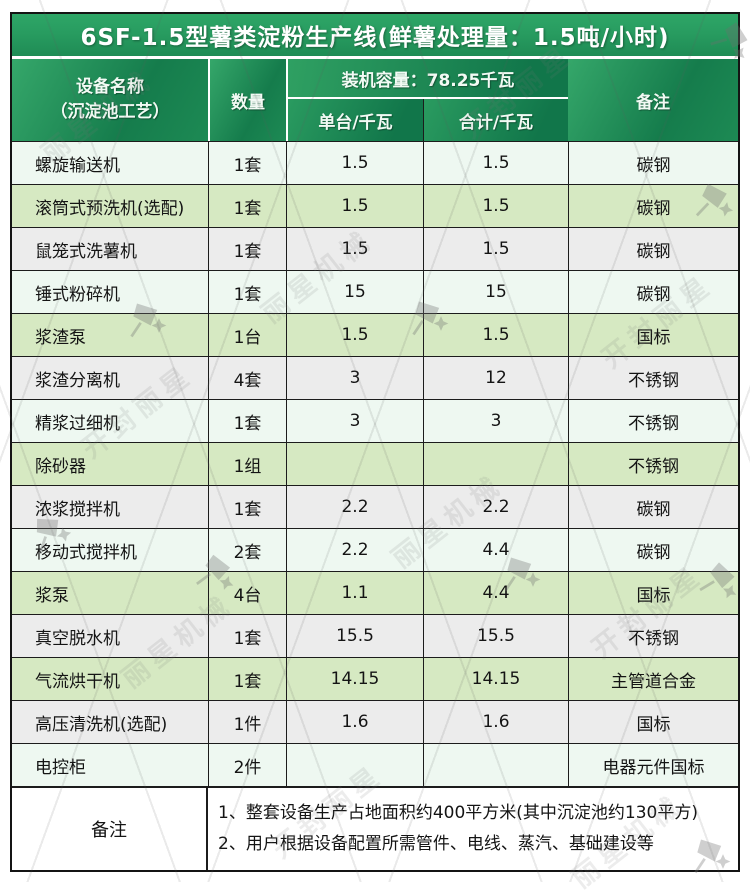 The image size is (750, 896). What do you see at coordinates (495, 507) in the screenshot?
I see `row-total-kw: 2.2` at bounding box center [495, 507].